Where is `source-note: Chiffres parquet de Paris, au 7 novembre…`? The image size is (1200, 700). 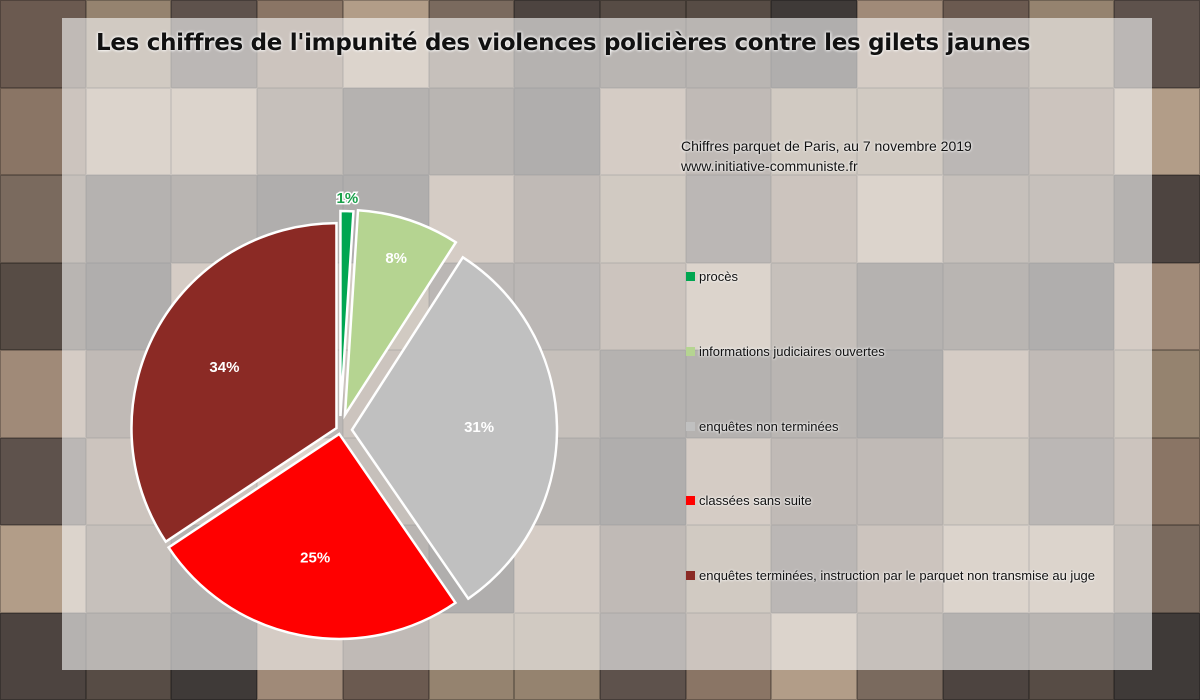
source-note: Chiffres parquet de Paris, au 7 novembre… is located at coordinates (826, 156).